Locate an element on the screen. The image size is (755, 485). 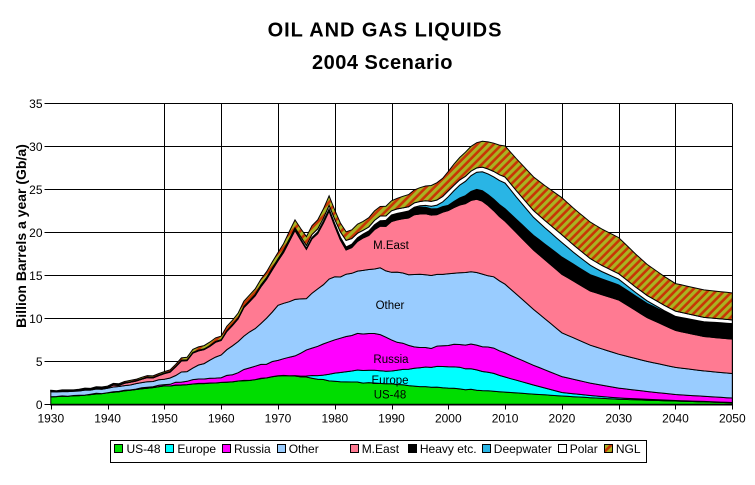
svg-text: Polar is located at coordinates (584, 449).